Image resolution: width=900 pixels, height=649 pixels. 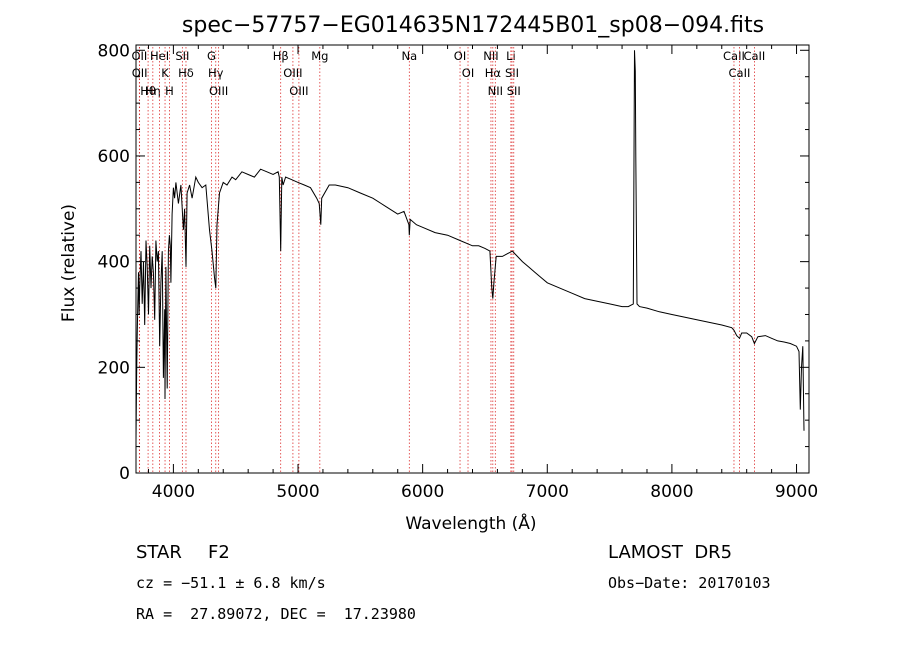 What do you see at coordinates (493, 73) in the screenshot?
I see `line-marker-label: Hα` at bounding box center [493, 73].